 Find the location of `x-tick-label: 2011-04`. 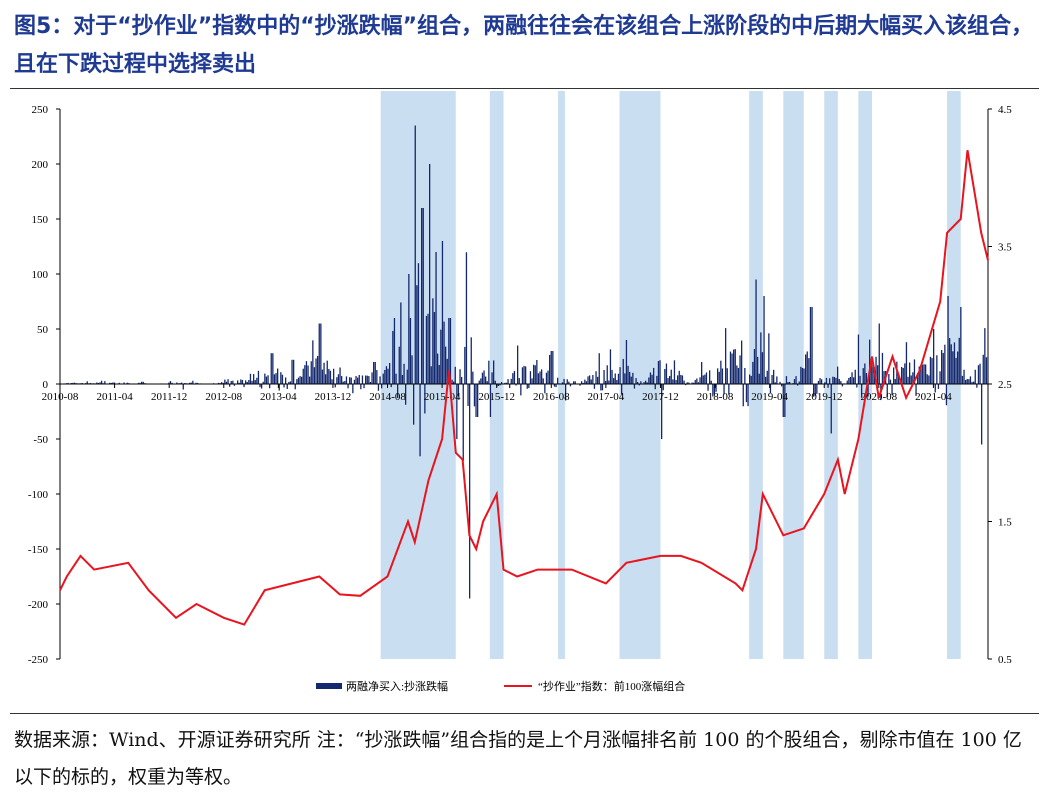

x-tick-label: 2011-04 is located at coordinates (114, 397).